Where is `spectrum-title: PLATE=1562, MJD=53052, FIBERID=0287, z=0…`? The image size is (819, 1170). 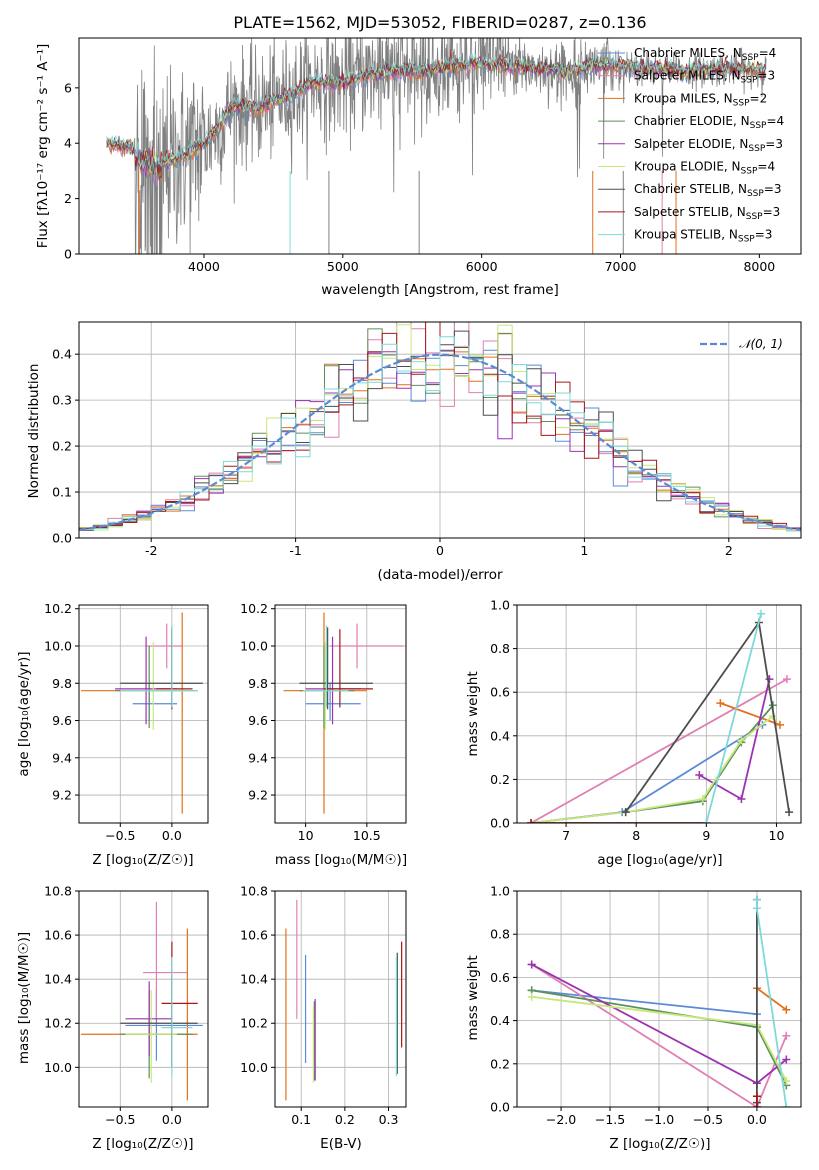
spectrum-title: PLATE=1562, MJD=53052, FIBERID=0287, z=0… is located at coordinates (439, 22).